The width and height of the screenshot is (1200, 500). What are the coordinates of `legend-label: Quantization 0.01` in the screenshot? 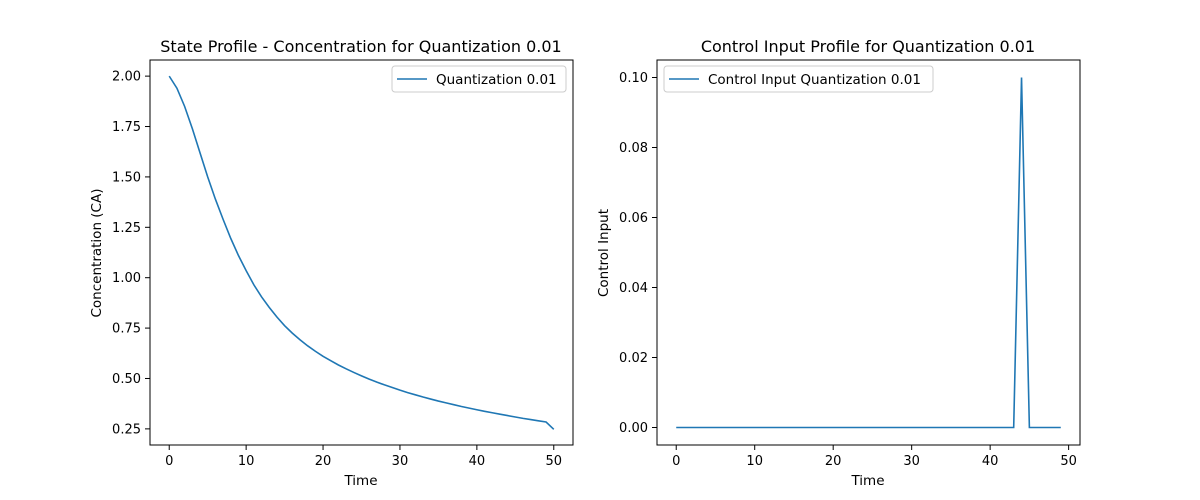 It's located at (496, 80).